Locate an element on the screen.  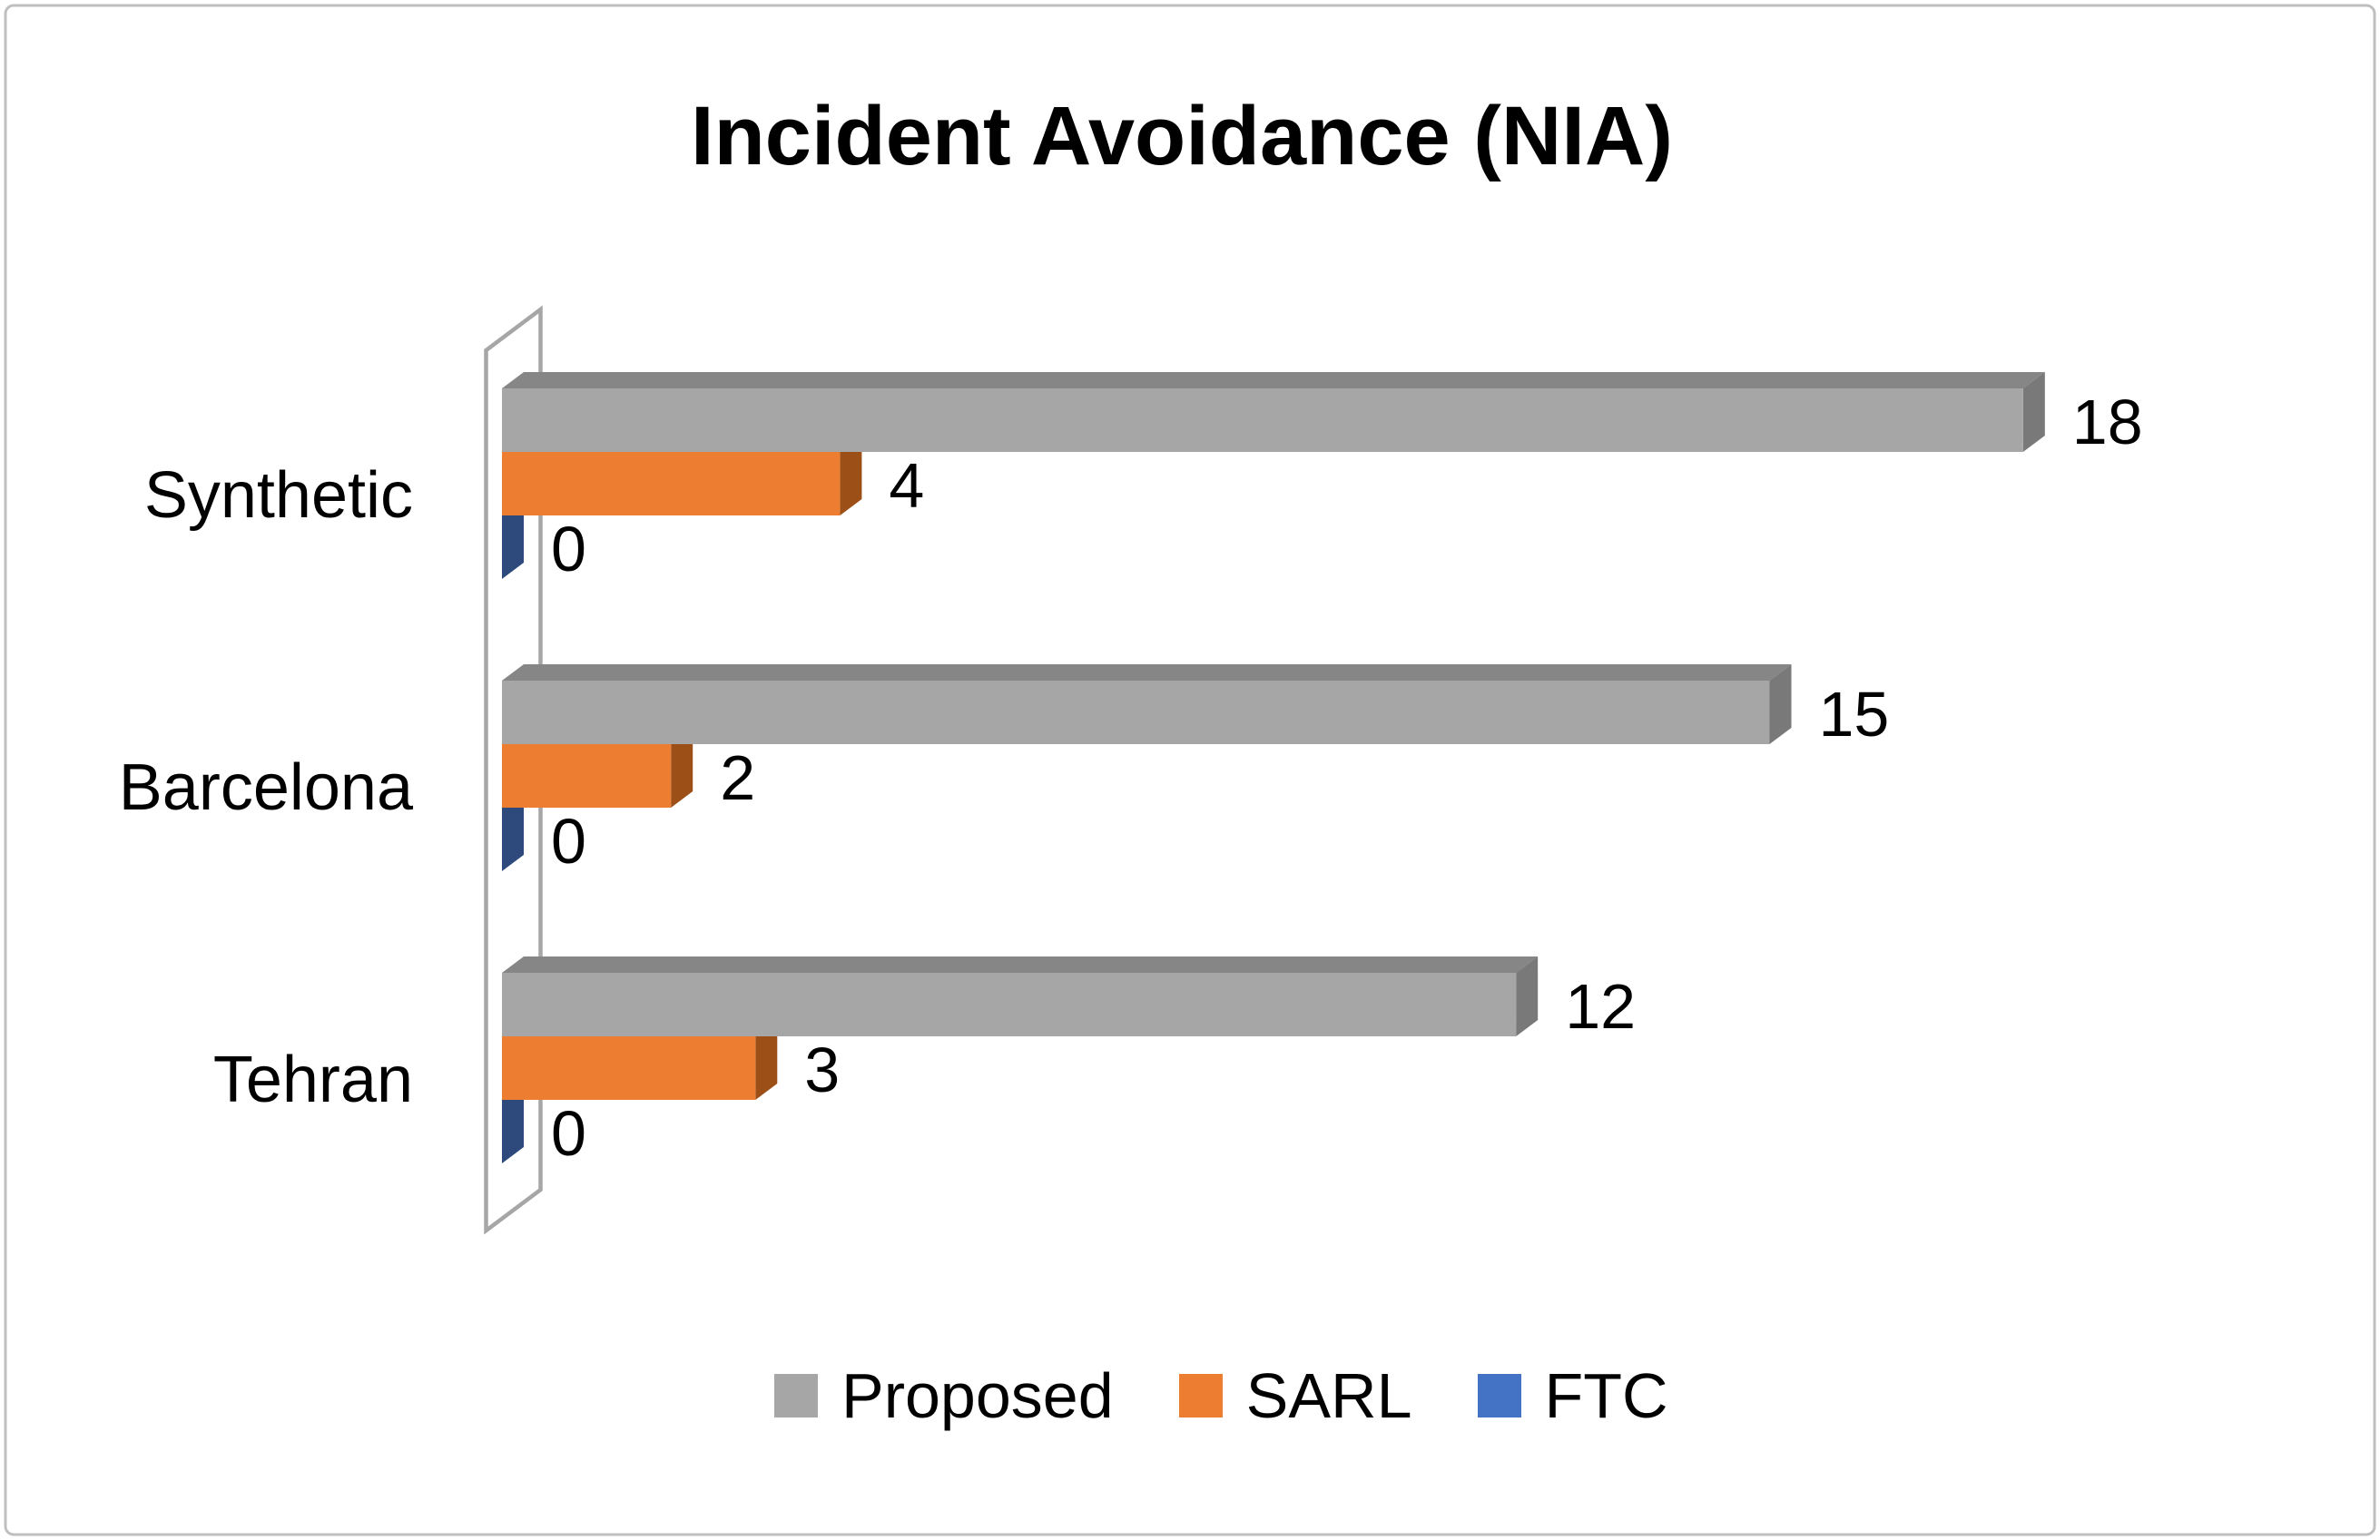
data-label-ftc-tehran: 0 is located at coordinates (569, 1133).